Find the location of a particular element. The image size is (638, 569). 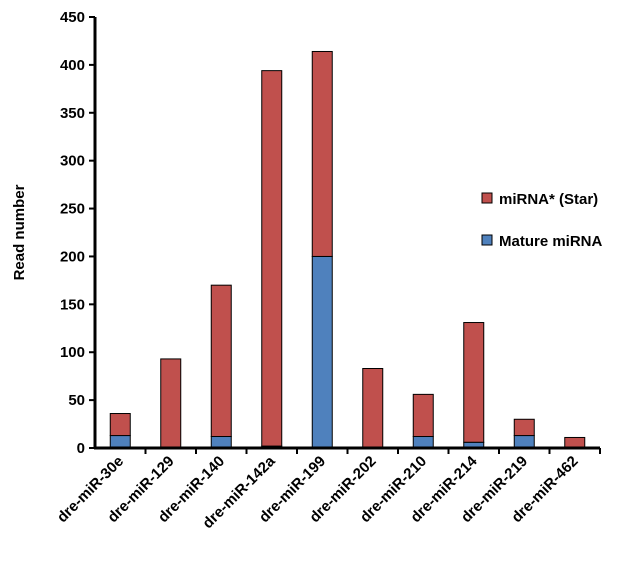

y-axis-title: Read number is located at coordinates (19, 232).